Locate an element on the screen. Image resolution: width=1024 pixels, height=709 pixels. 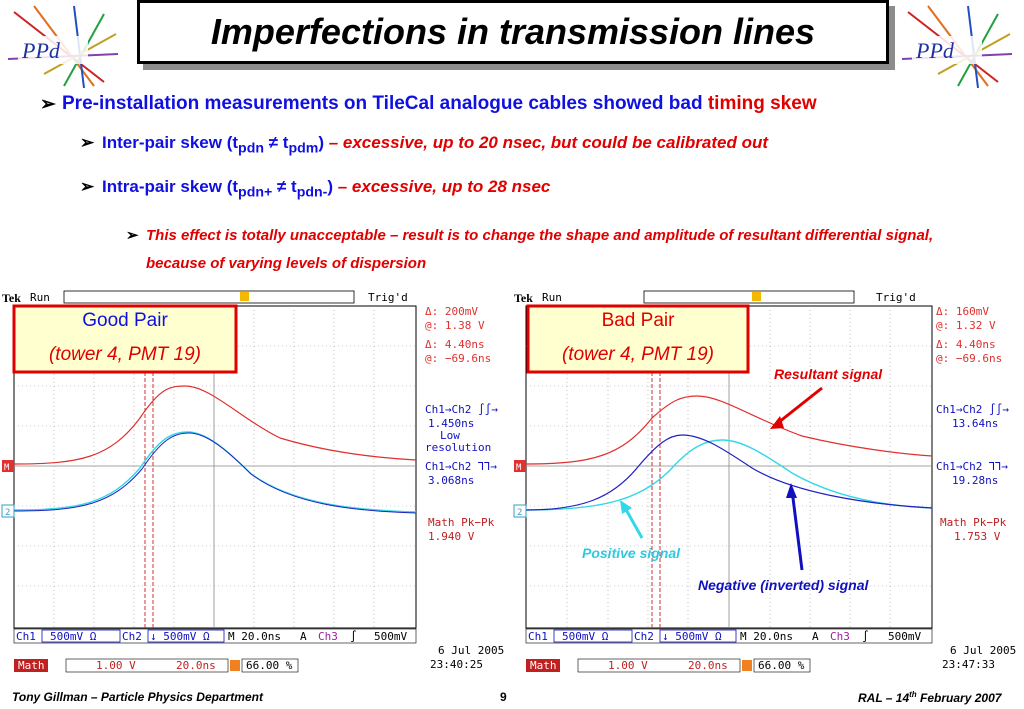
svg-text: PPd is located at coordinates (935, 50).